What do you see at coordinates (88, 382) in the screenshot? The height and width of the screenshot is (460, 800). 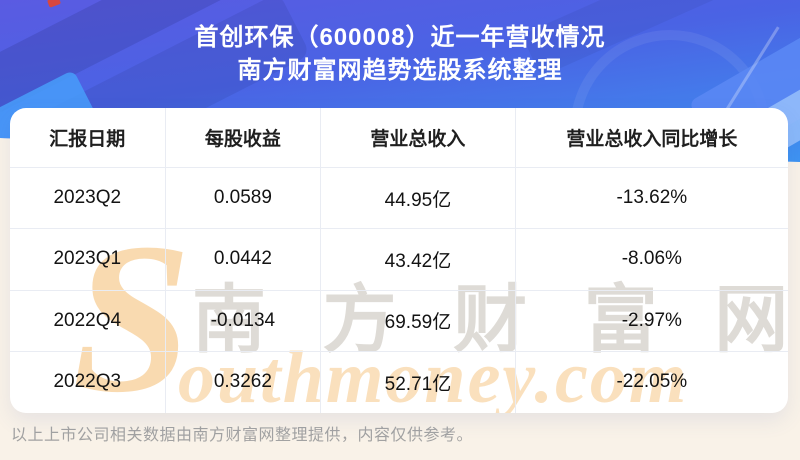 I see `table-cell: 2022Q3` at bounding box center [88, 382].